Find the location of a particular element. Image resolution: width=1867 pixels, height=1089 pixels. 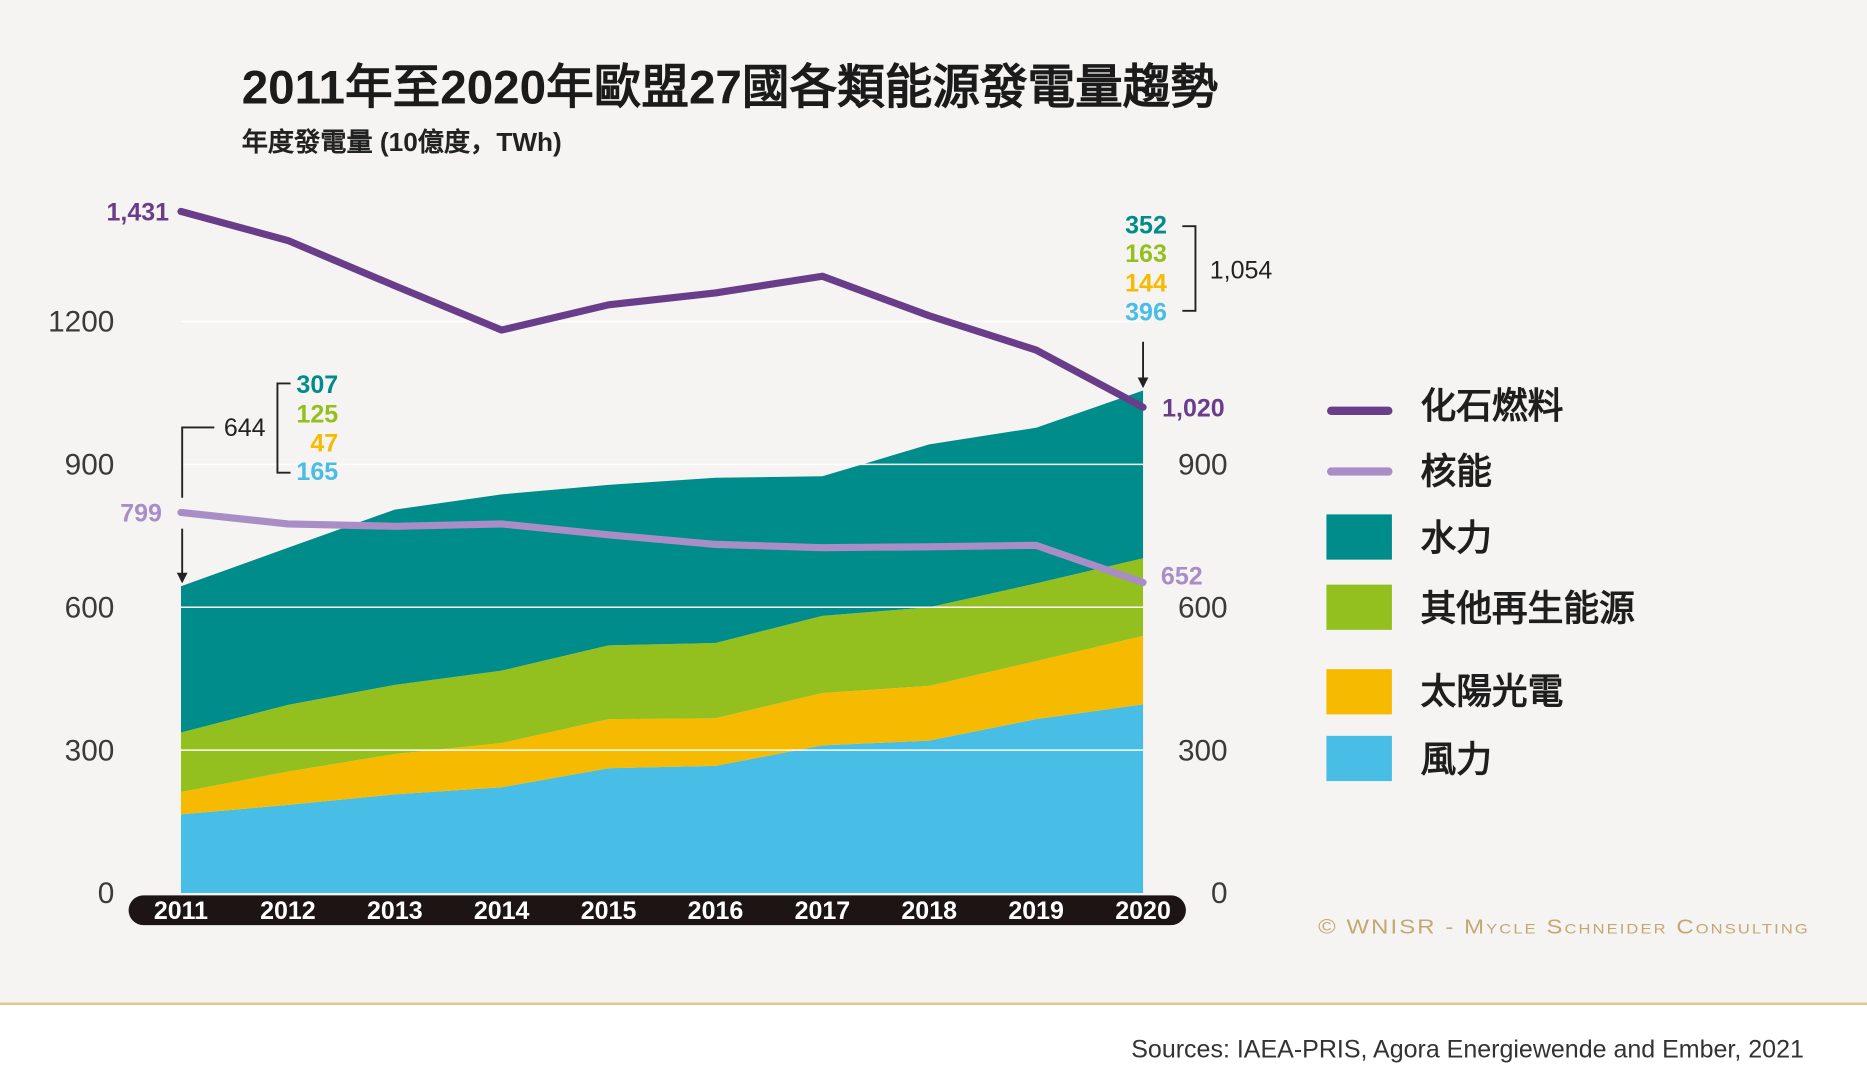

chart-title: 2011年至2020年歐盟27國各類能源發電量趨勢 is located at coordinates (730, 88).